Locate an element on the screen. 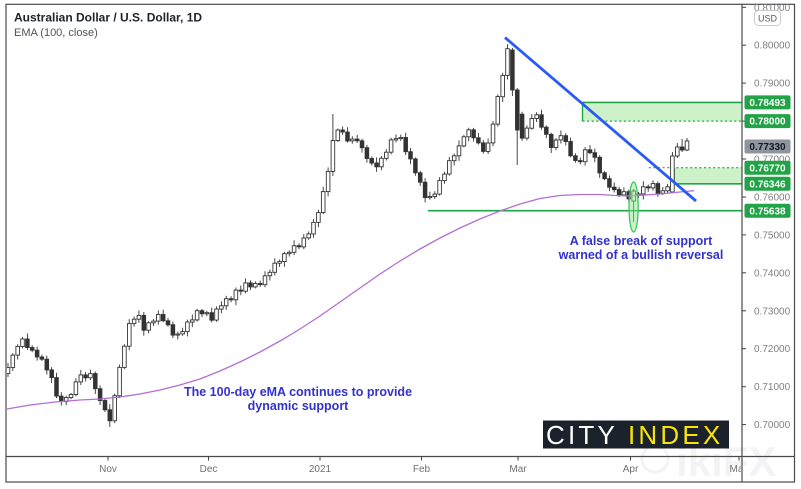  svg-text: 2021 is located at coordinates (320, 469).